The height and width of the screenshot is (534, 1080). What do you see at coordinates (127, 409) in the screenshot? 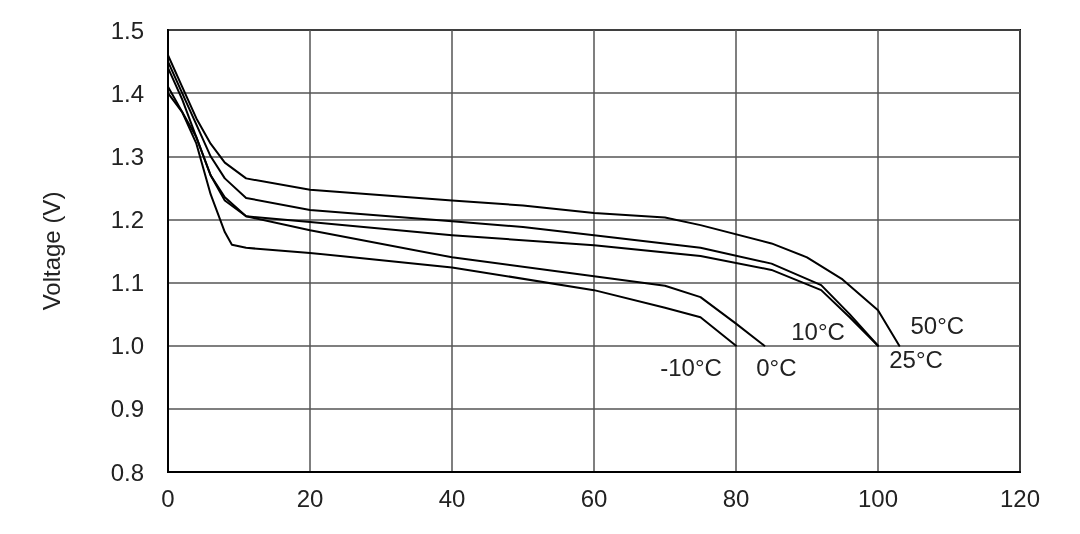
I see `y-tick-label: 0.9` at bounding box center [127, 409].